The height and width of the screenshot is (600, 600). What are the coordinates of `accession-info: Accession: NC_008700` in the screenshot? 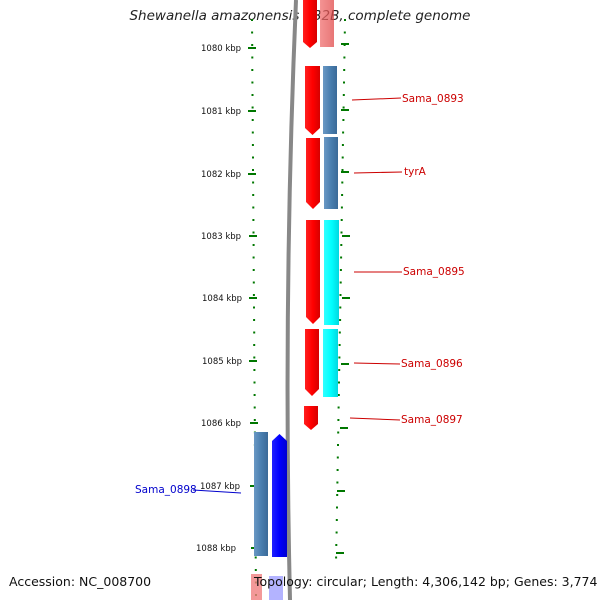 It's located at (80, 581).